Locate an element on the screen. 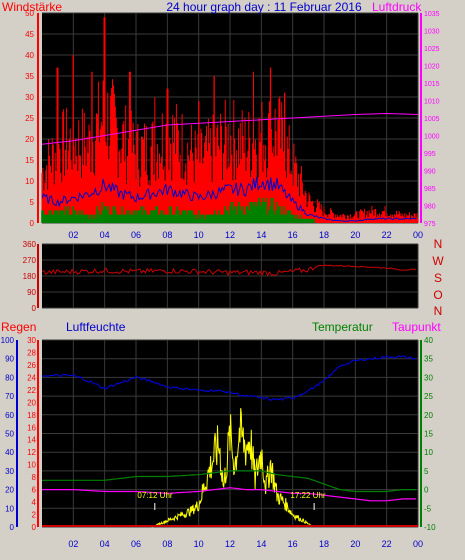 Image resolution: width=465 pixels, height=560 pixels. x-tick-label: 20 is located at coordinates (355, 235).